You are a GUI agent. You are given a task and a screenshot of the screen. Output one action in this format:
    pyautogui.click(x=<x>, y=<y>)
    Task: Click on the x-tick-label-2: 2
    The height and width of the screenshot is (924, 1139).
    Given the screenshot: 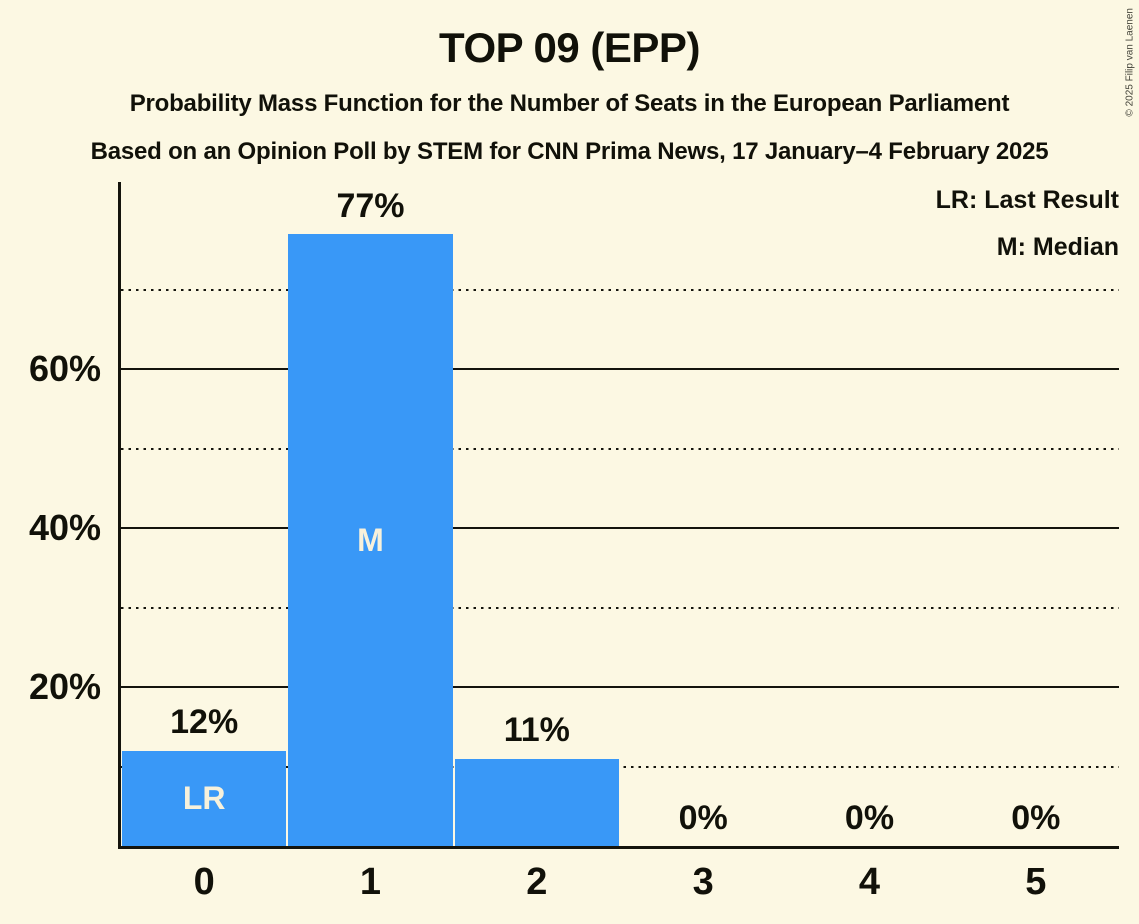 What is the action you would take?
    pyautogui.click(x=537, y=882)
    